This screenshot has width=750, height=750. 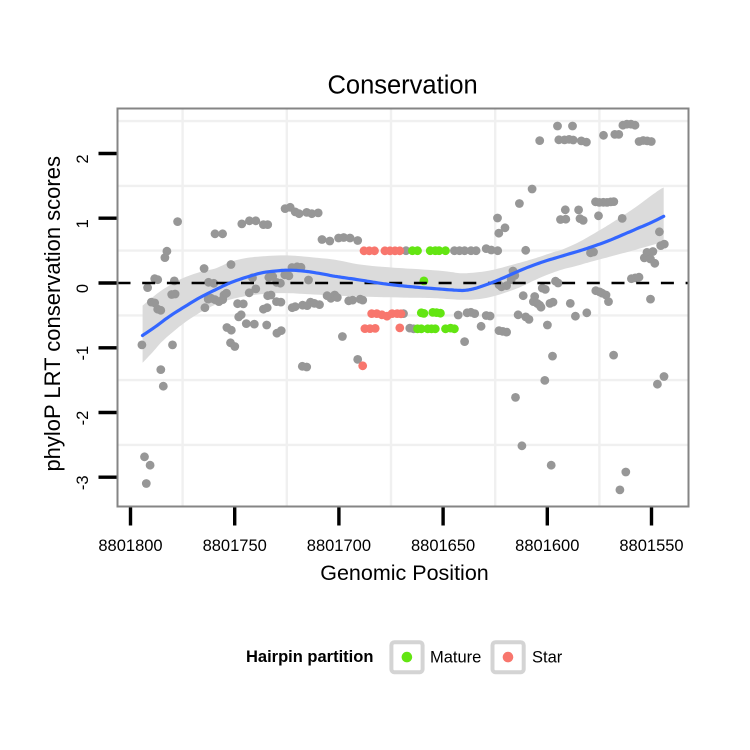 I want to click on svg-text: 8801800, so click(x=130, y=546).